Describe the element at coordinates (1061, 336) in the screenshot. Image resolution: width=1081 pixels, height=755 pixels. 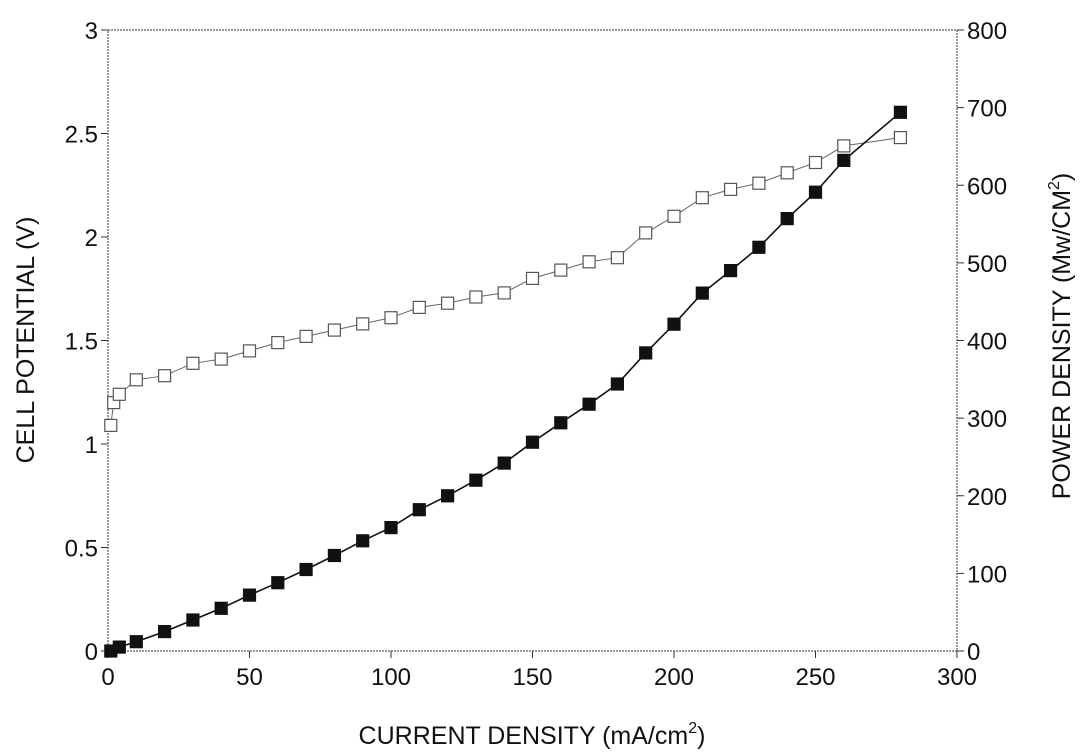
I see `y-axis-right-title: POWER DENSITY (Mw/CM2)` at that location.